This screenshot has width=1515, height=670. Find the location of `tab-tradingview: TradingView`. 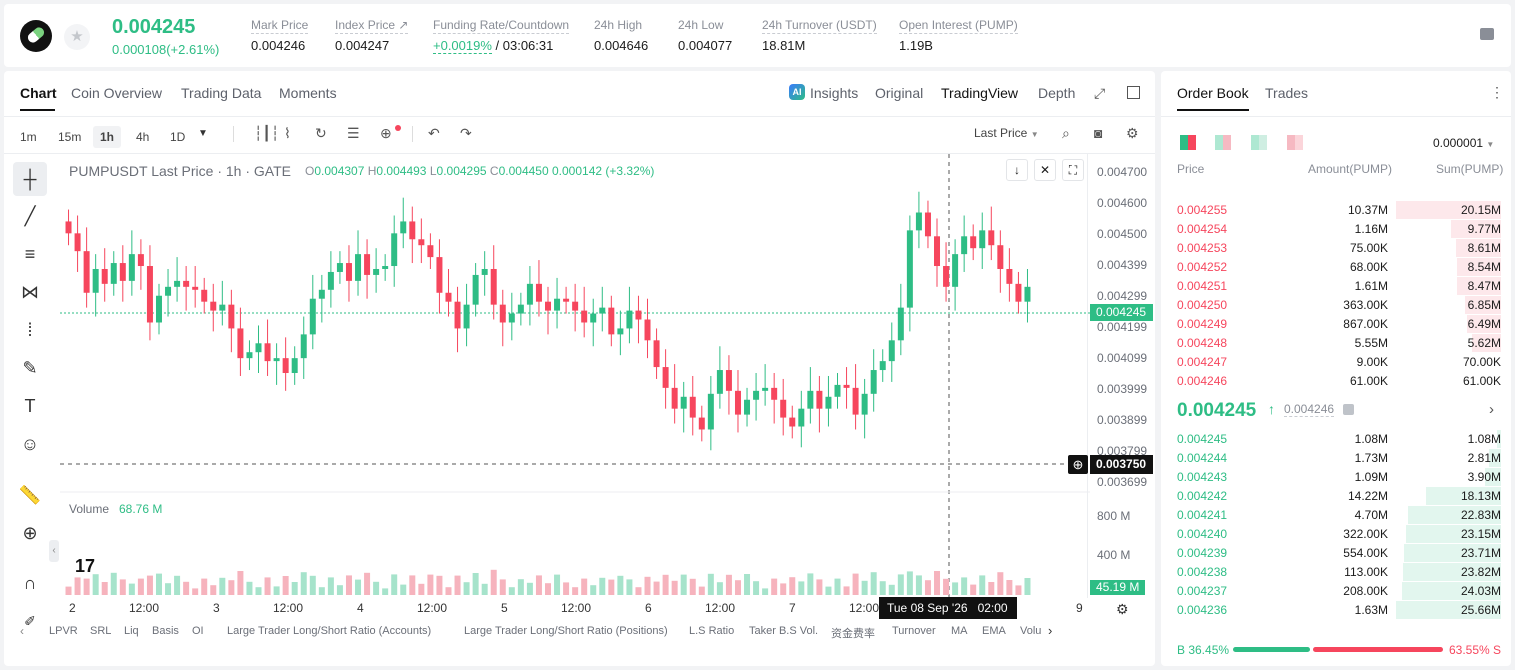

tab-tradingview: TradingView is located at coordinates (980, 93).